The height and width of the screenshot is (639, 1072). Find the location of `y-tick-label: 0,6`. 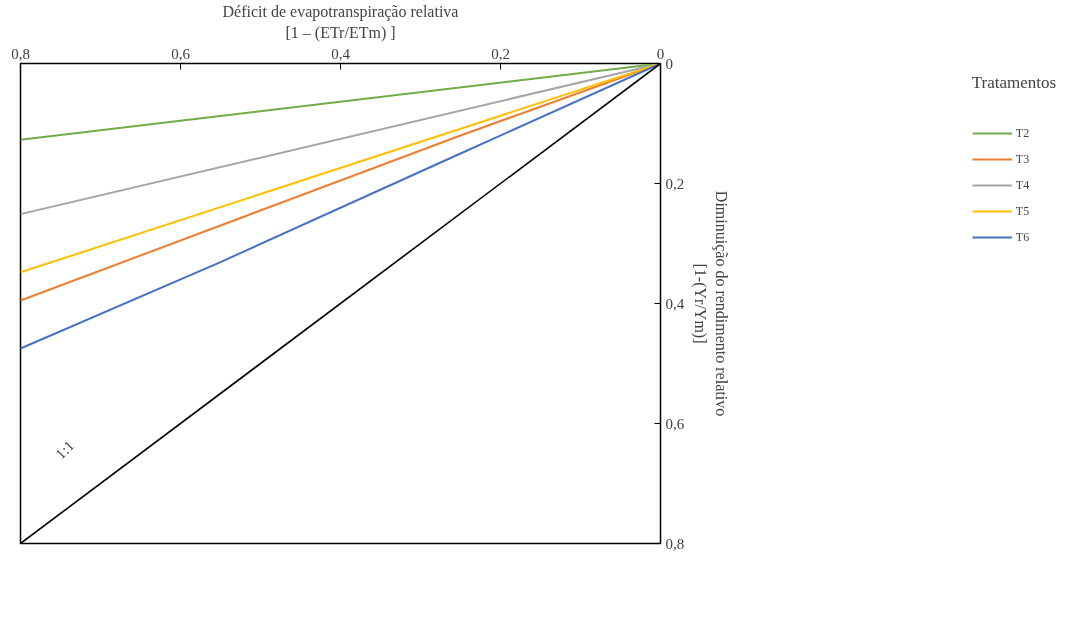

y-tick-label: 0,6 is located at coordinates (675, 423).